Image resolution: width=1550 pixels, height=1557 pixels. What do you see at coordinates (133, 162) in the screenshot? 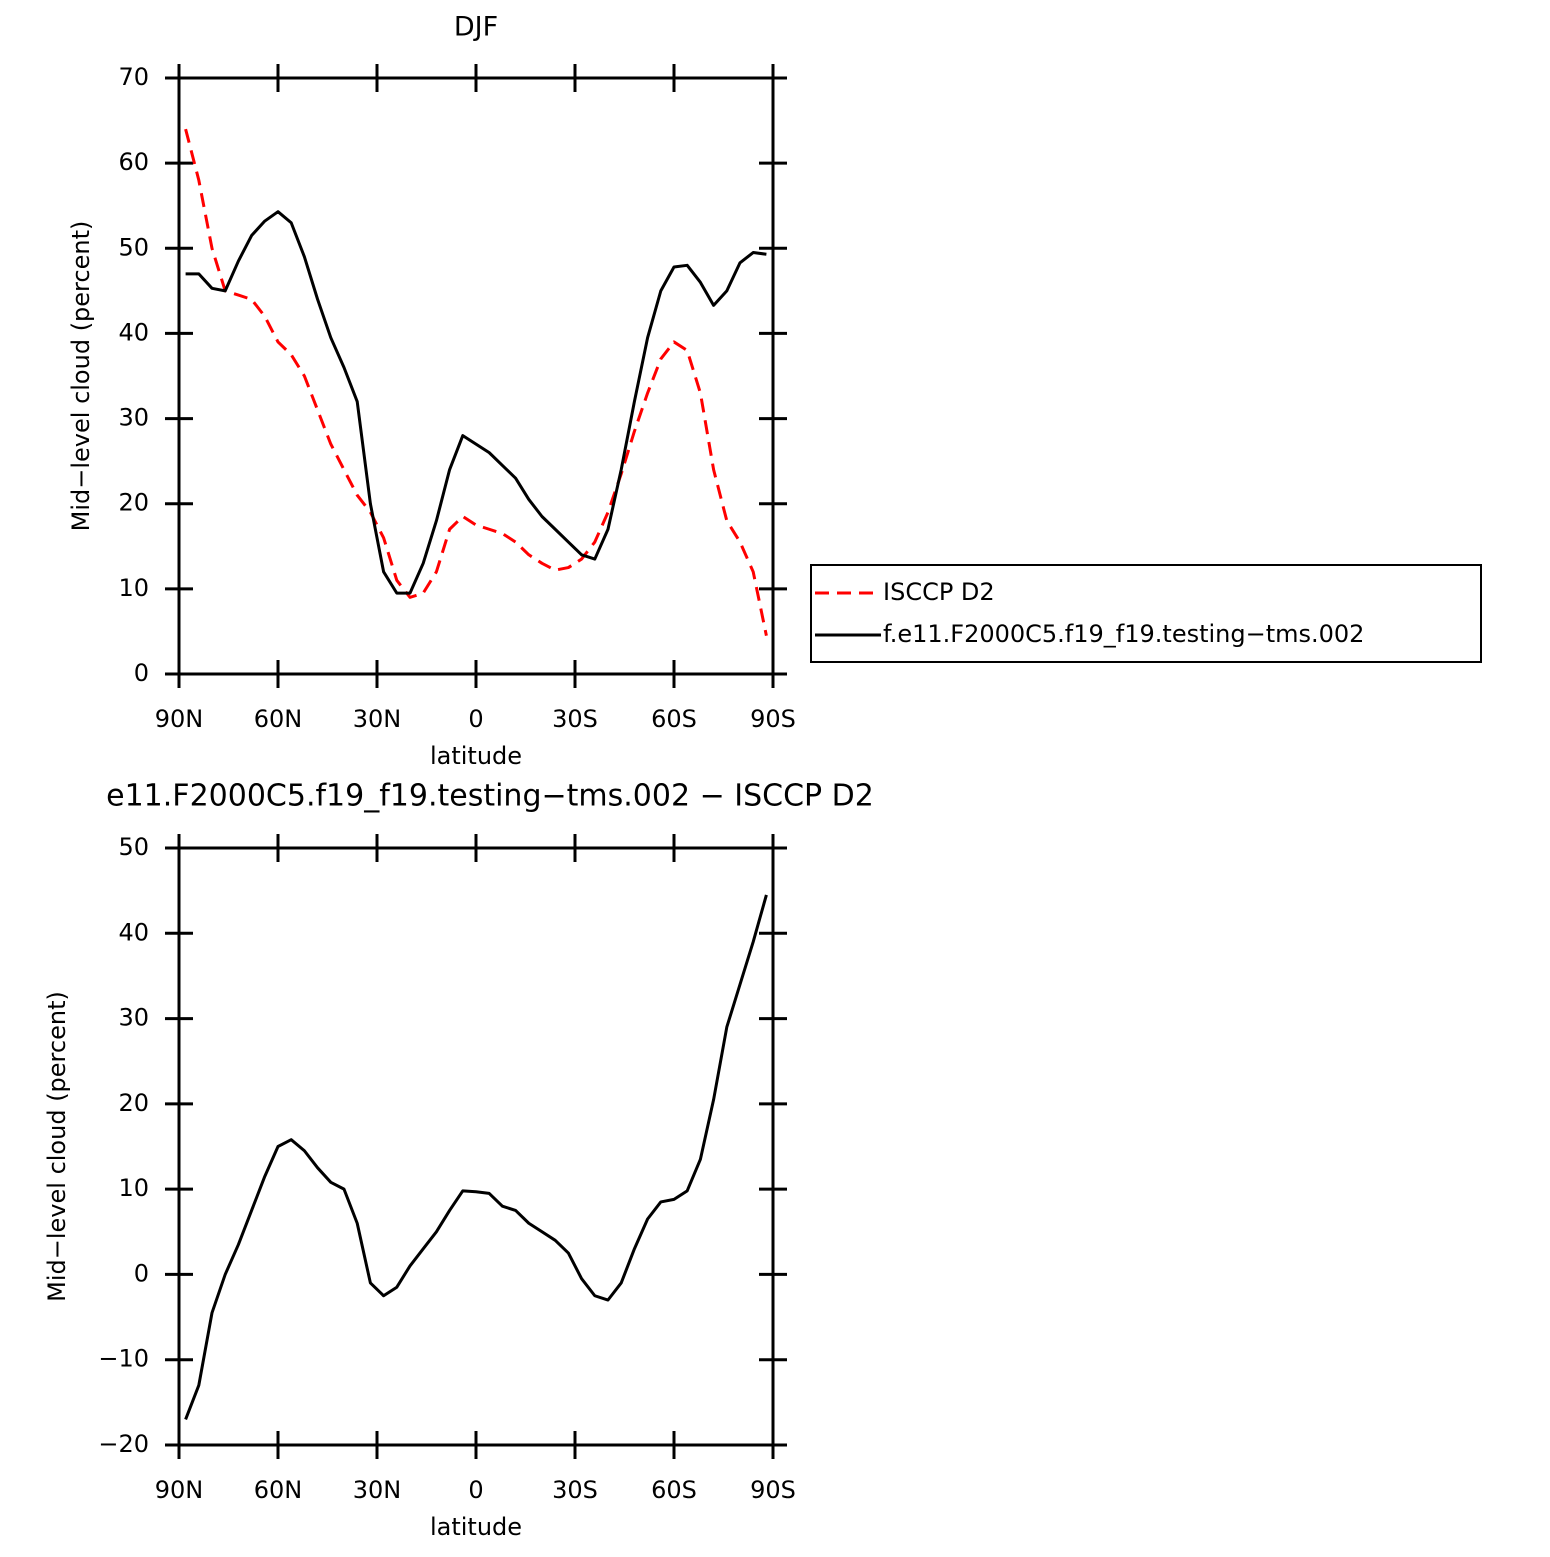
I see `y-tick-label: 60` at bounding box center [133, 162].